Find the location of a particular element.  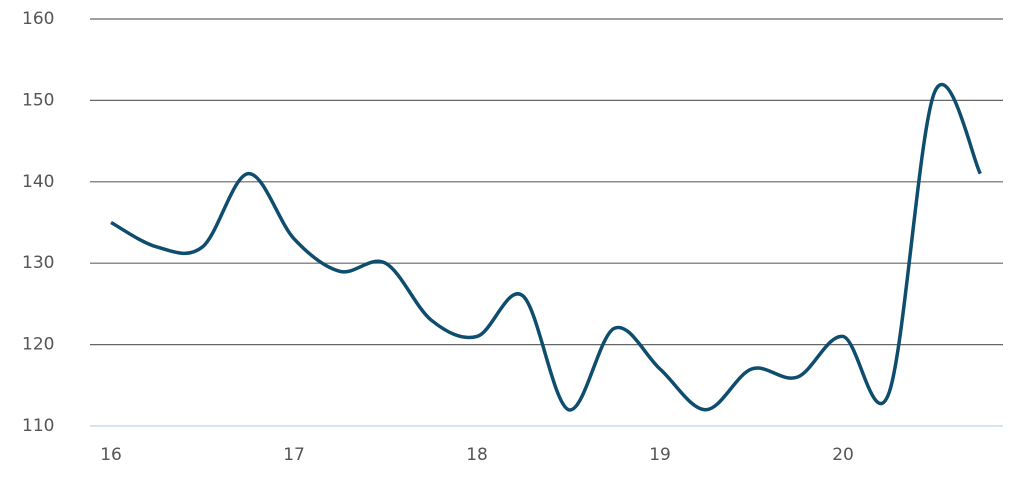

y-tick-label: 110 is located at coordinates (38, 426).